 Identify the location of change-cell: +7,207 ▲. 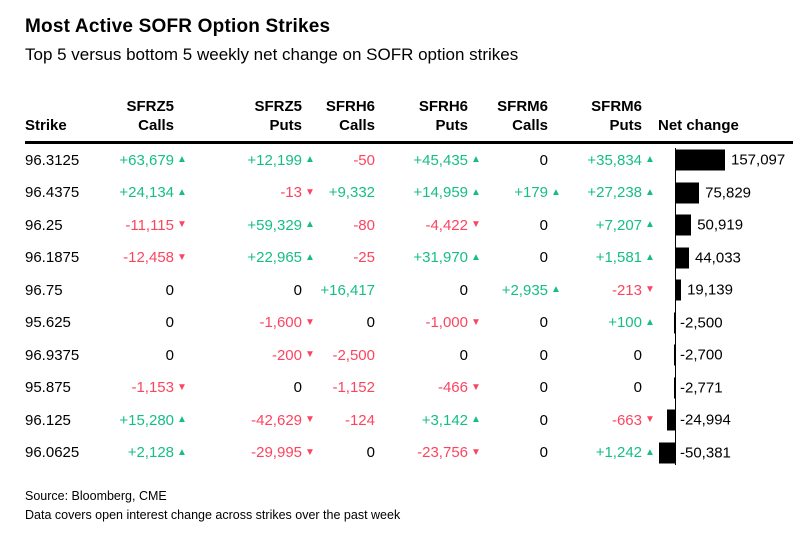
(611, 225).